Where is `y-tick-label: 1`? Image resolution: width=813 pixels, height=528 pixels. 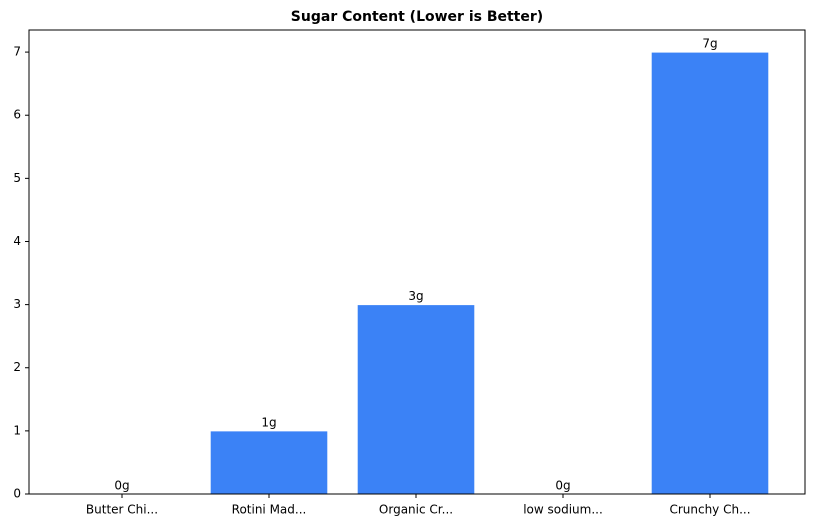
y-tick-label: 1 is located at coordinates (17, 430).